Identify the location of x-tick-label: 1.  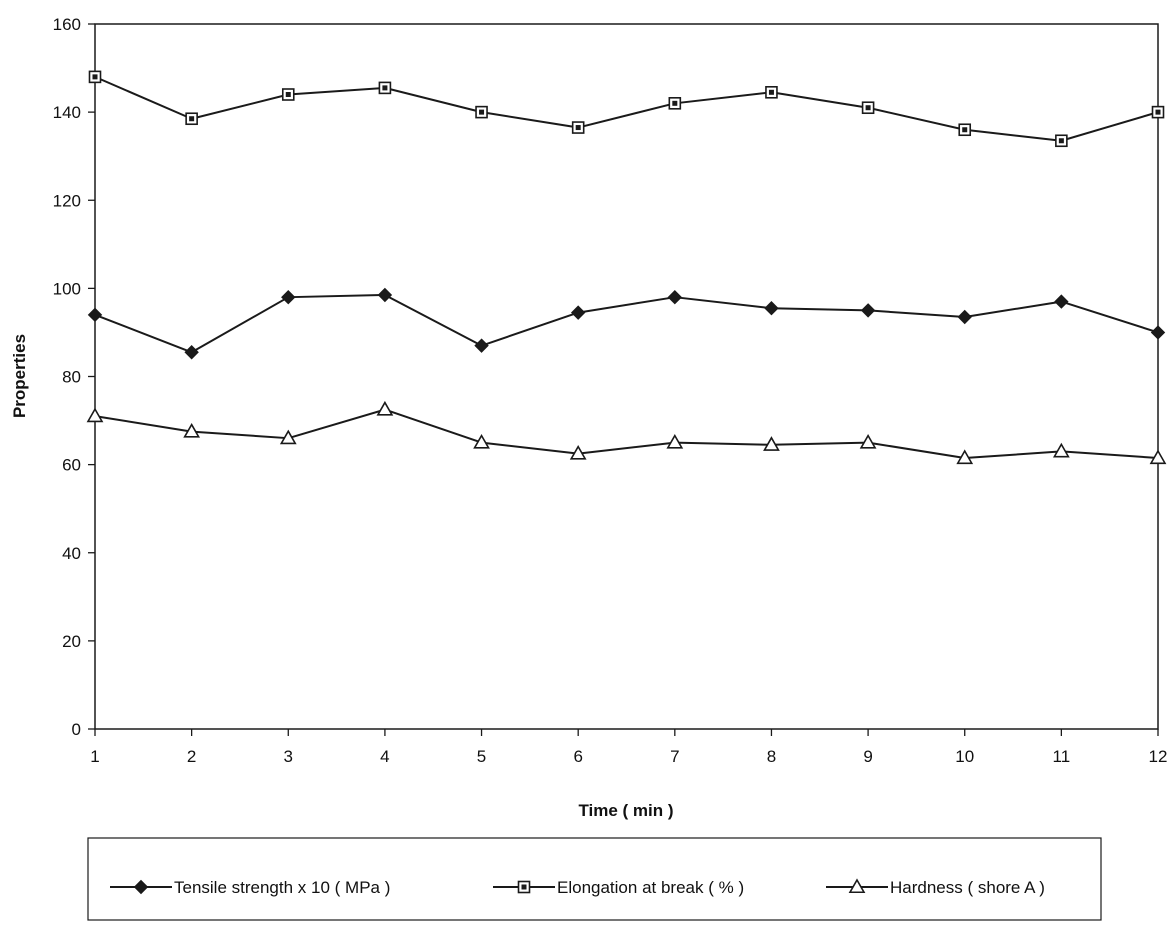
(94, 756).